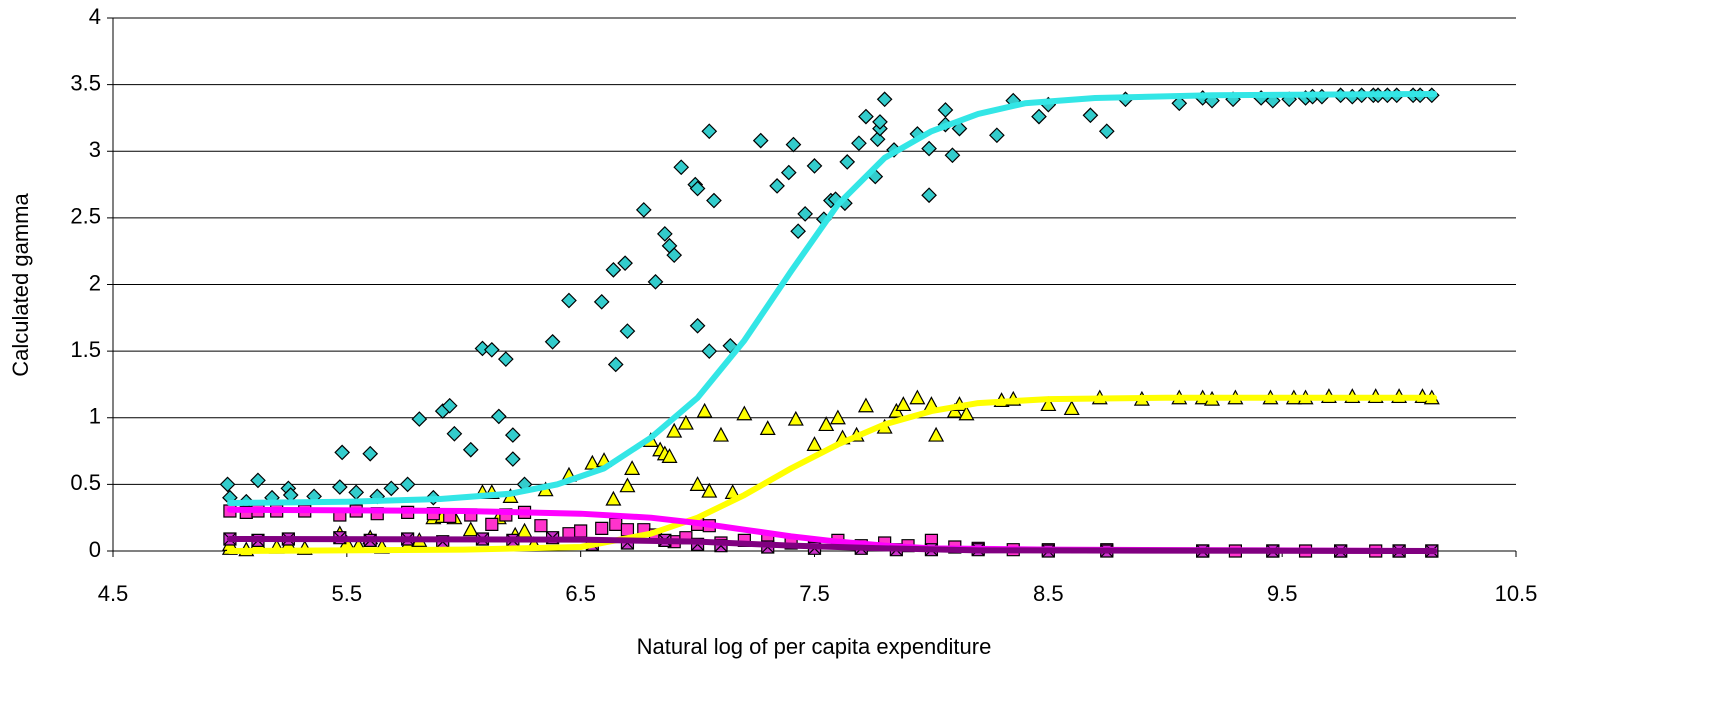 Image resolution: width=1716 pixels, height=726 pixels. I want to click on y-tick-label: 3, so click(95, 149).